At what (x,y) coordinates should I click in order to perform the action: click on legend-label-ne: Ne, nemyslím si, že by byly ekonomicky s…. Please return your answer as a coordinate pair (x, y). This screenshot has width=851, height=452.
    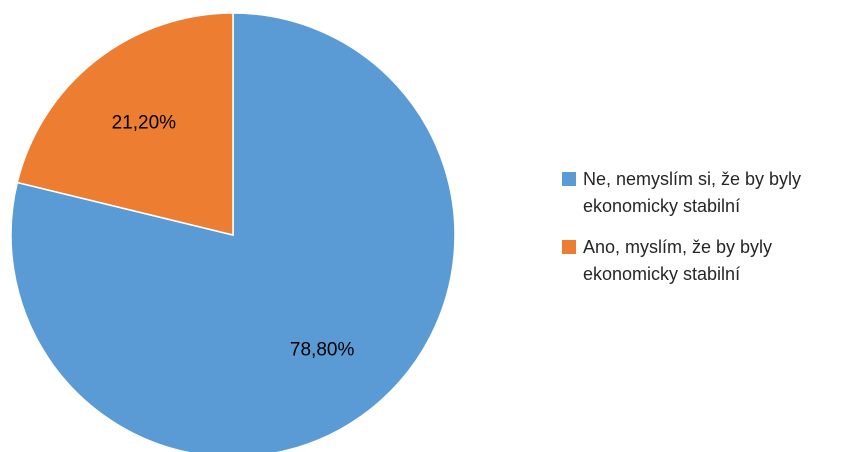
    Looking at the image, I should click on (692, 192).